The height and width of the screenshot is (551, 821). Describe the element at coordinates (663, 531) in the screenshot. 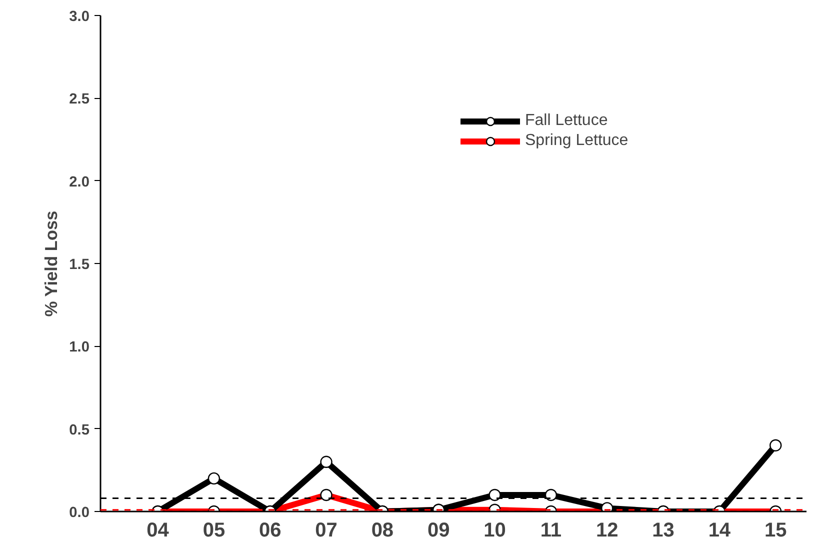

I see `x-tick-label: 13` at that location.